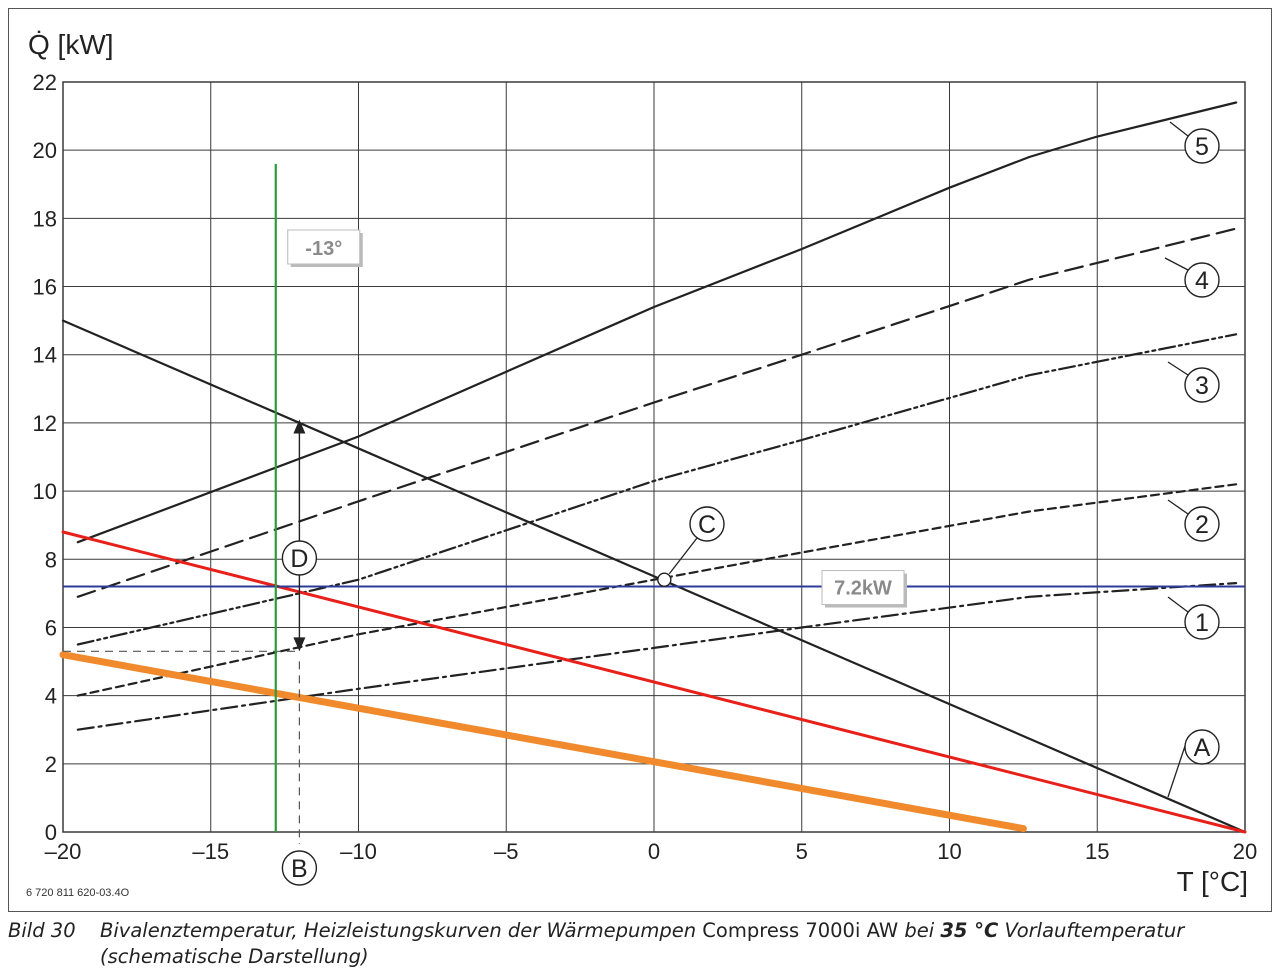 This screenshot has height=977, width=1280. Describe the element at coordinates (45, 150) in the screenshot. I see `y-tick-label: 20` at that location.